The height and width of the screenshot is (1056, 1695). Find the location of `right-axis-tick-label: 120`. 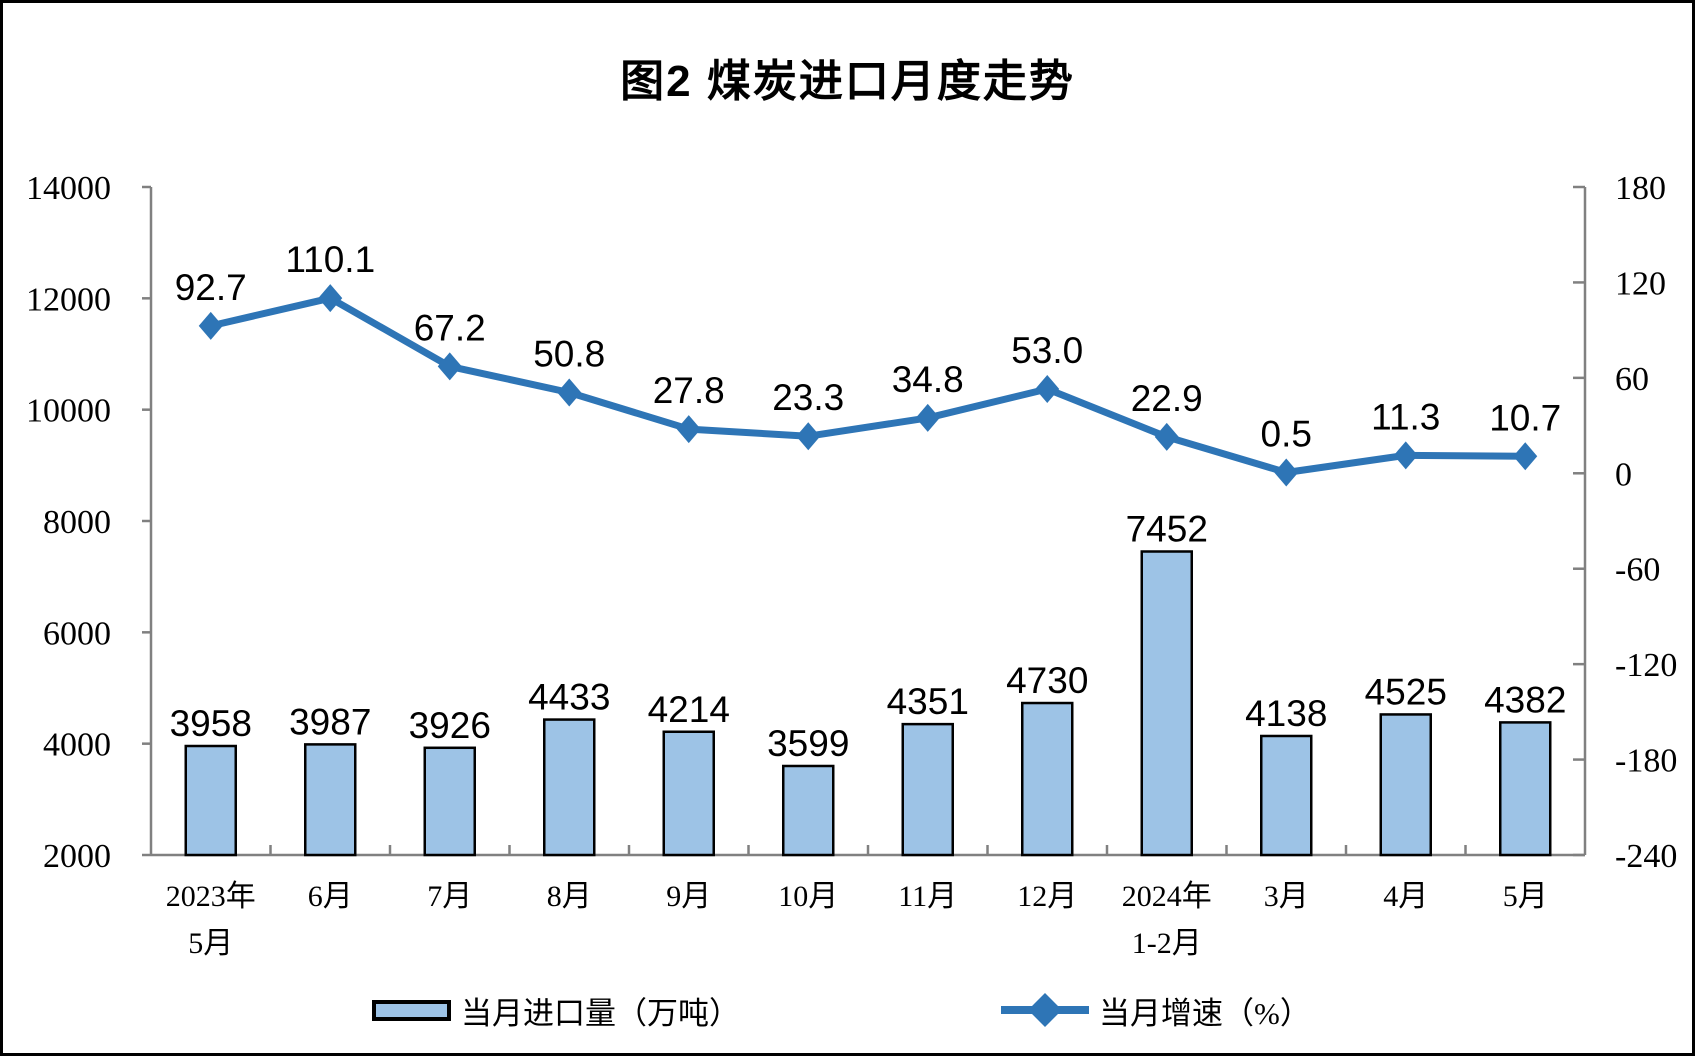

right-axis-tick-label: 120 is located at coordinates (1640, 283).